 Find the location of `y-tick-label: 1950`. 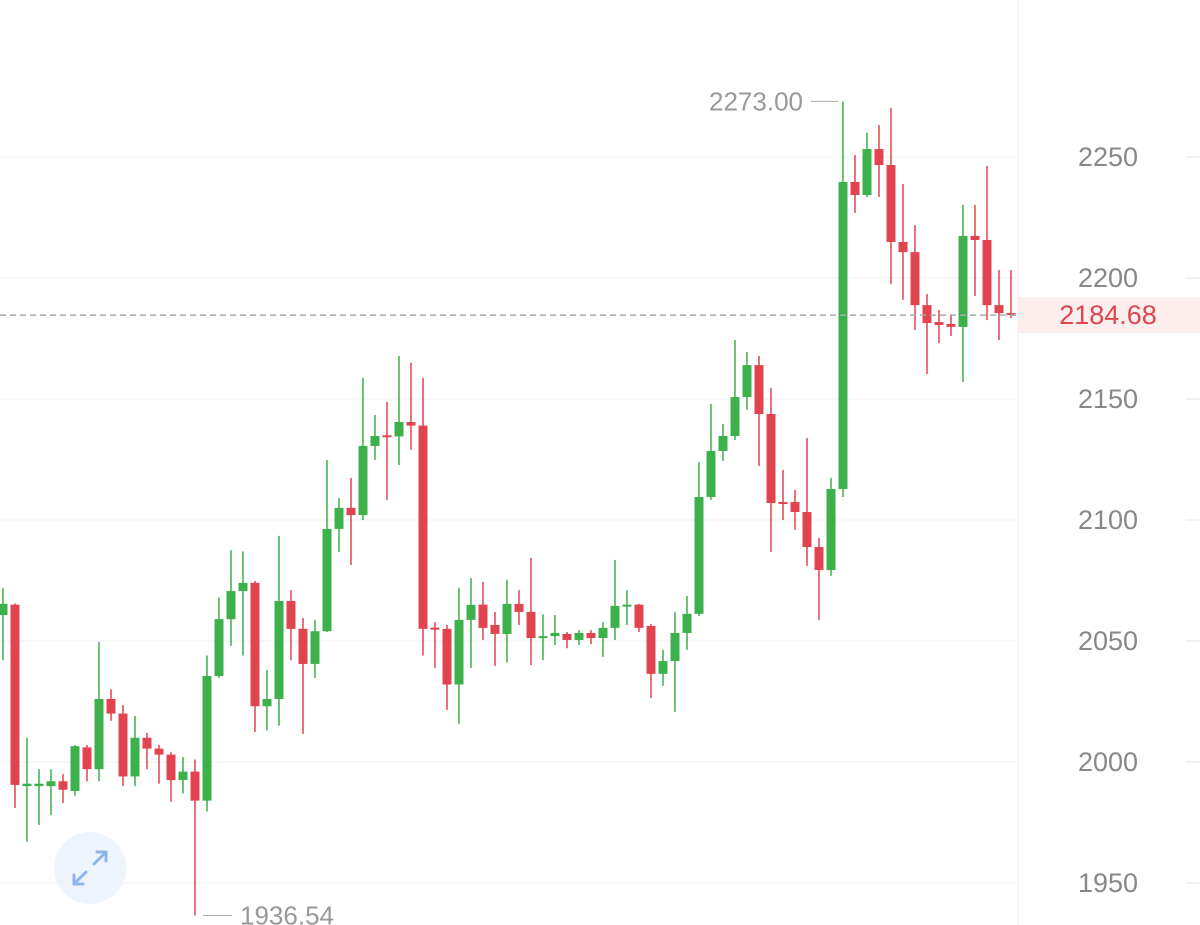

y-tick-label: 1950 is located at coordinates (1108, 883).